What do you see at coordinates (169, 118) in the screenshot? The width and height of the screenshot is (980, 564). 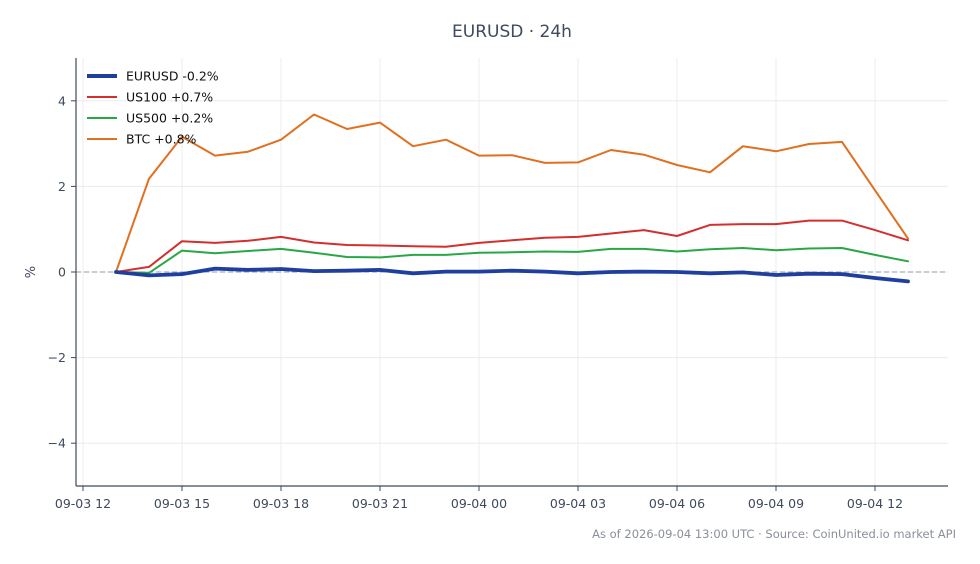 I see `legend-label: US500 +0.2%` at bounding box center [169, 118].